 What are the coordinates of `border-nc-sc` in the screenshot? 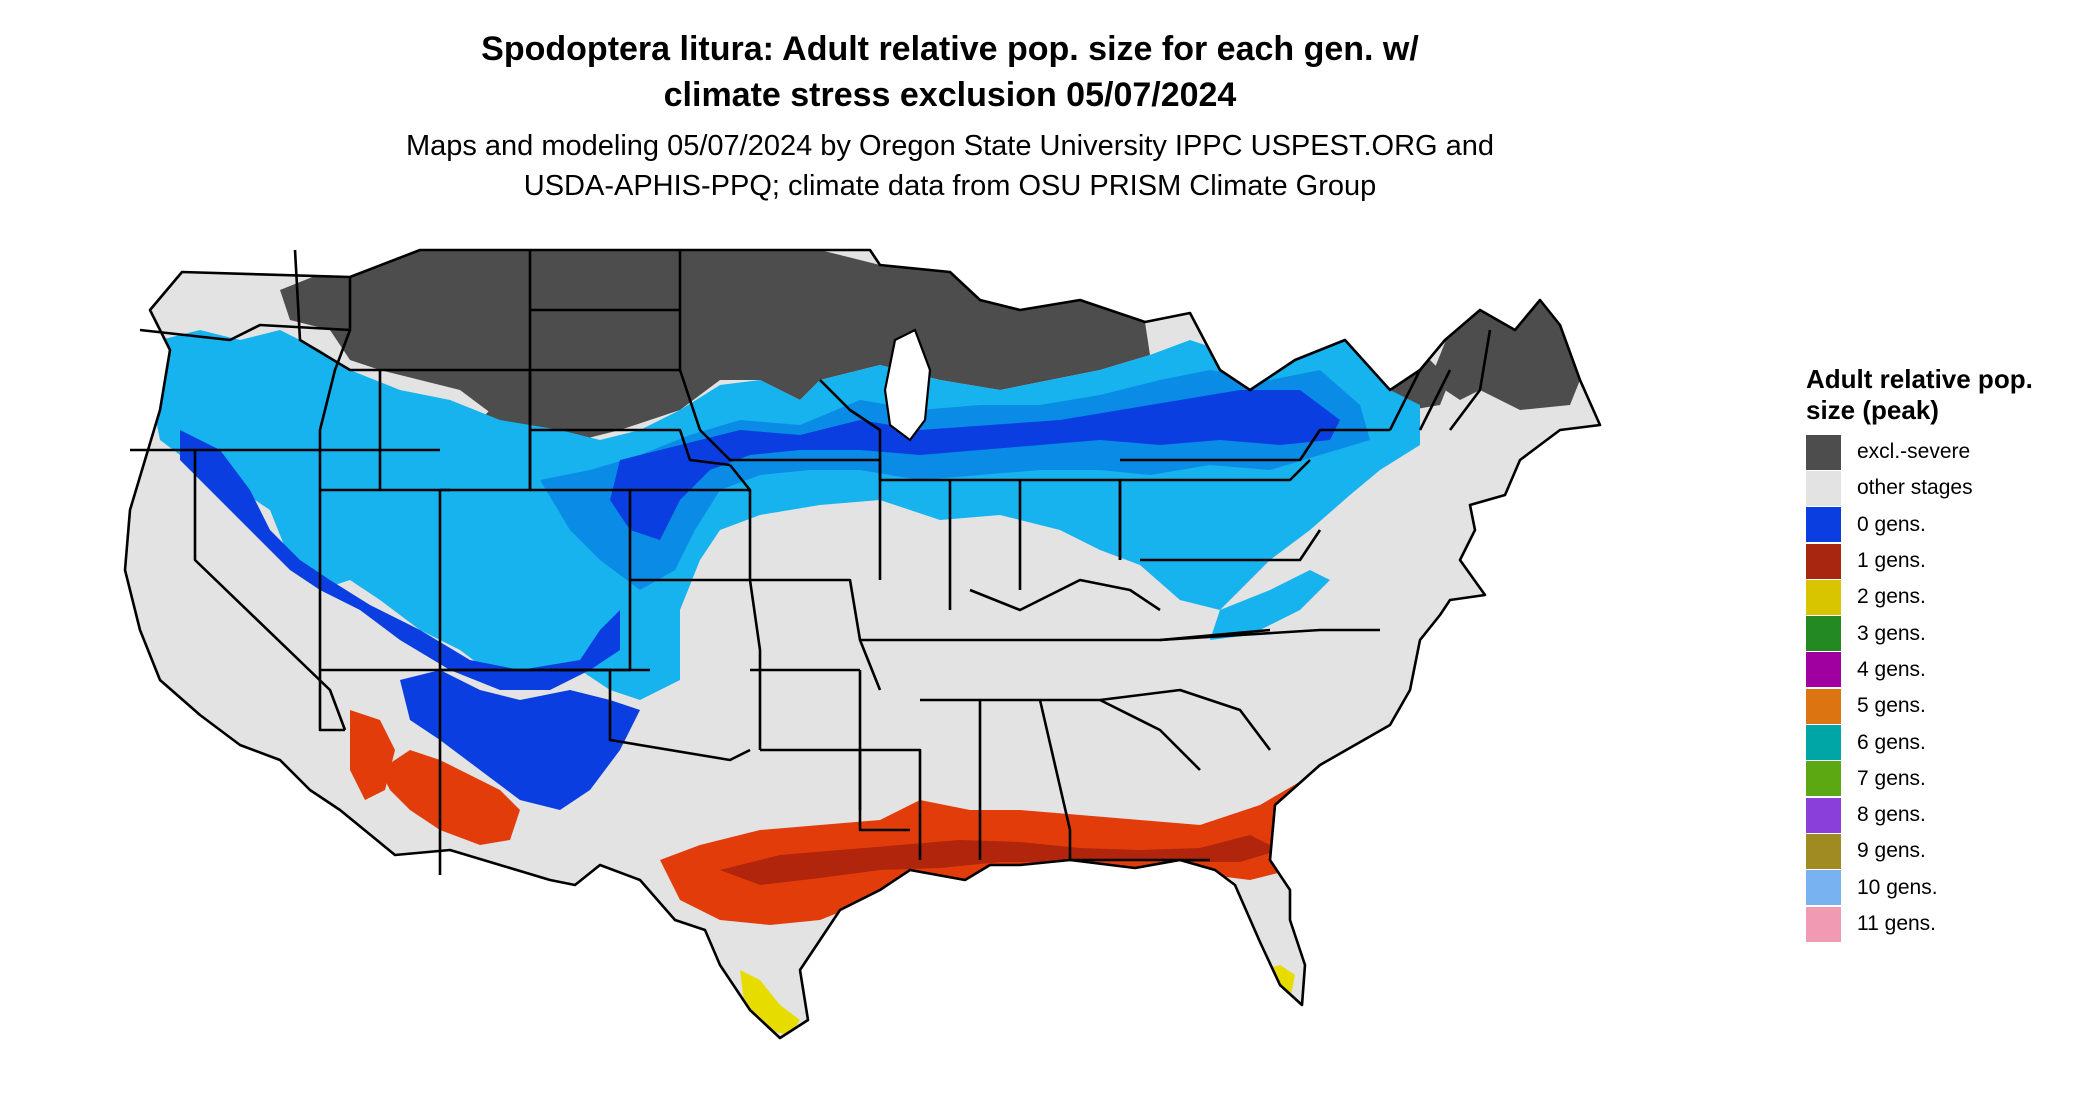 It's located at (1185, 719).